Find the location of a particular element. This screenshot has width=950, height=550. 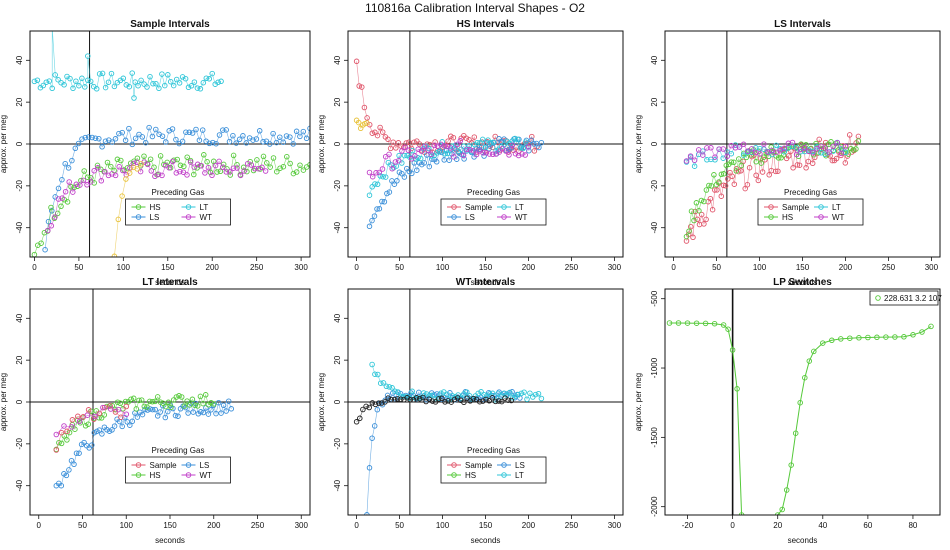

series-hs is located at coordinates (361, 124).